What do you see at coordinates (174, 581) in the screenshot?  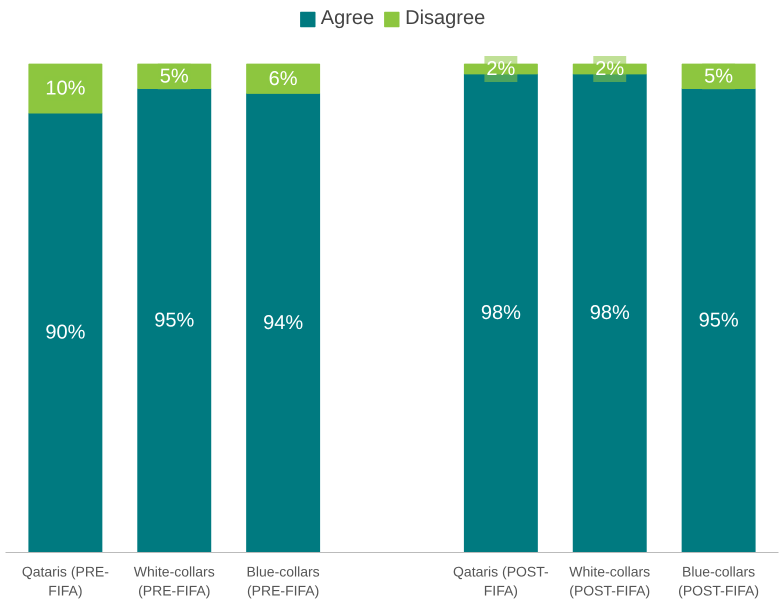 I see `x-tick-label: White-collars (PRE-FIFA)` at bounding box center [174, 581].